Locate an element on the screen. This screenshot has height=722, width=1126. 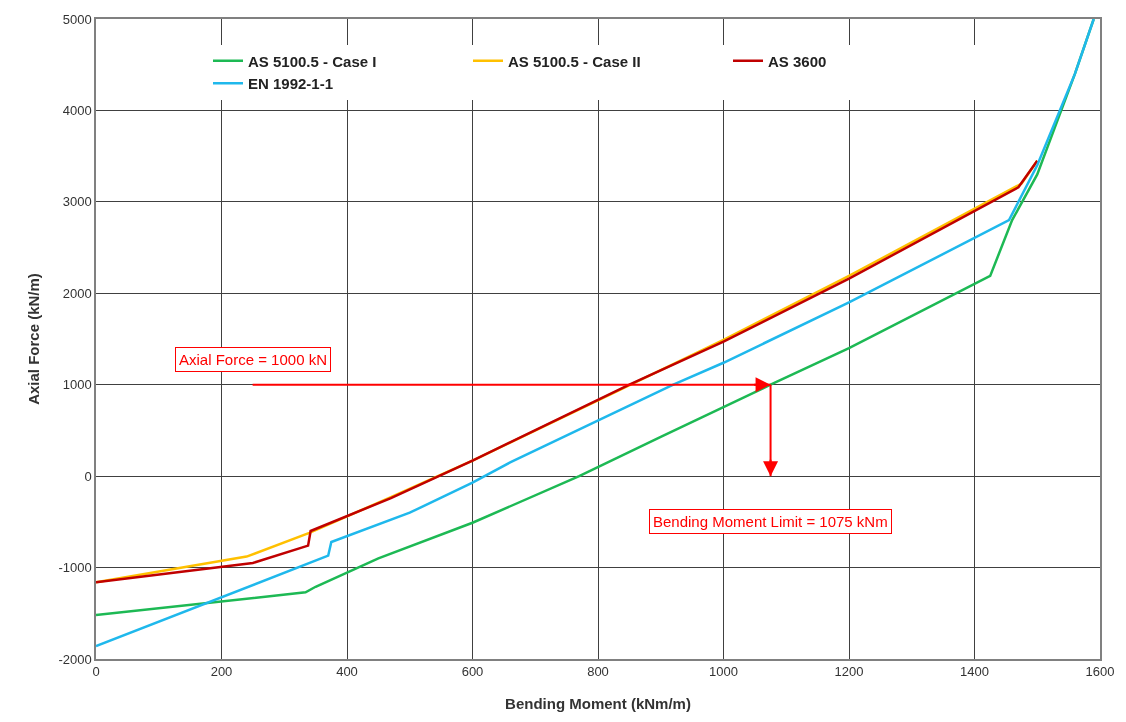
y-tick-label: 3000 is located at coordinates (77, 202).